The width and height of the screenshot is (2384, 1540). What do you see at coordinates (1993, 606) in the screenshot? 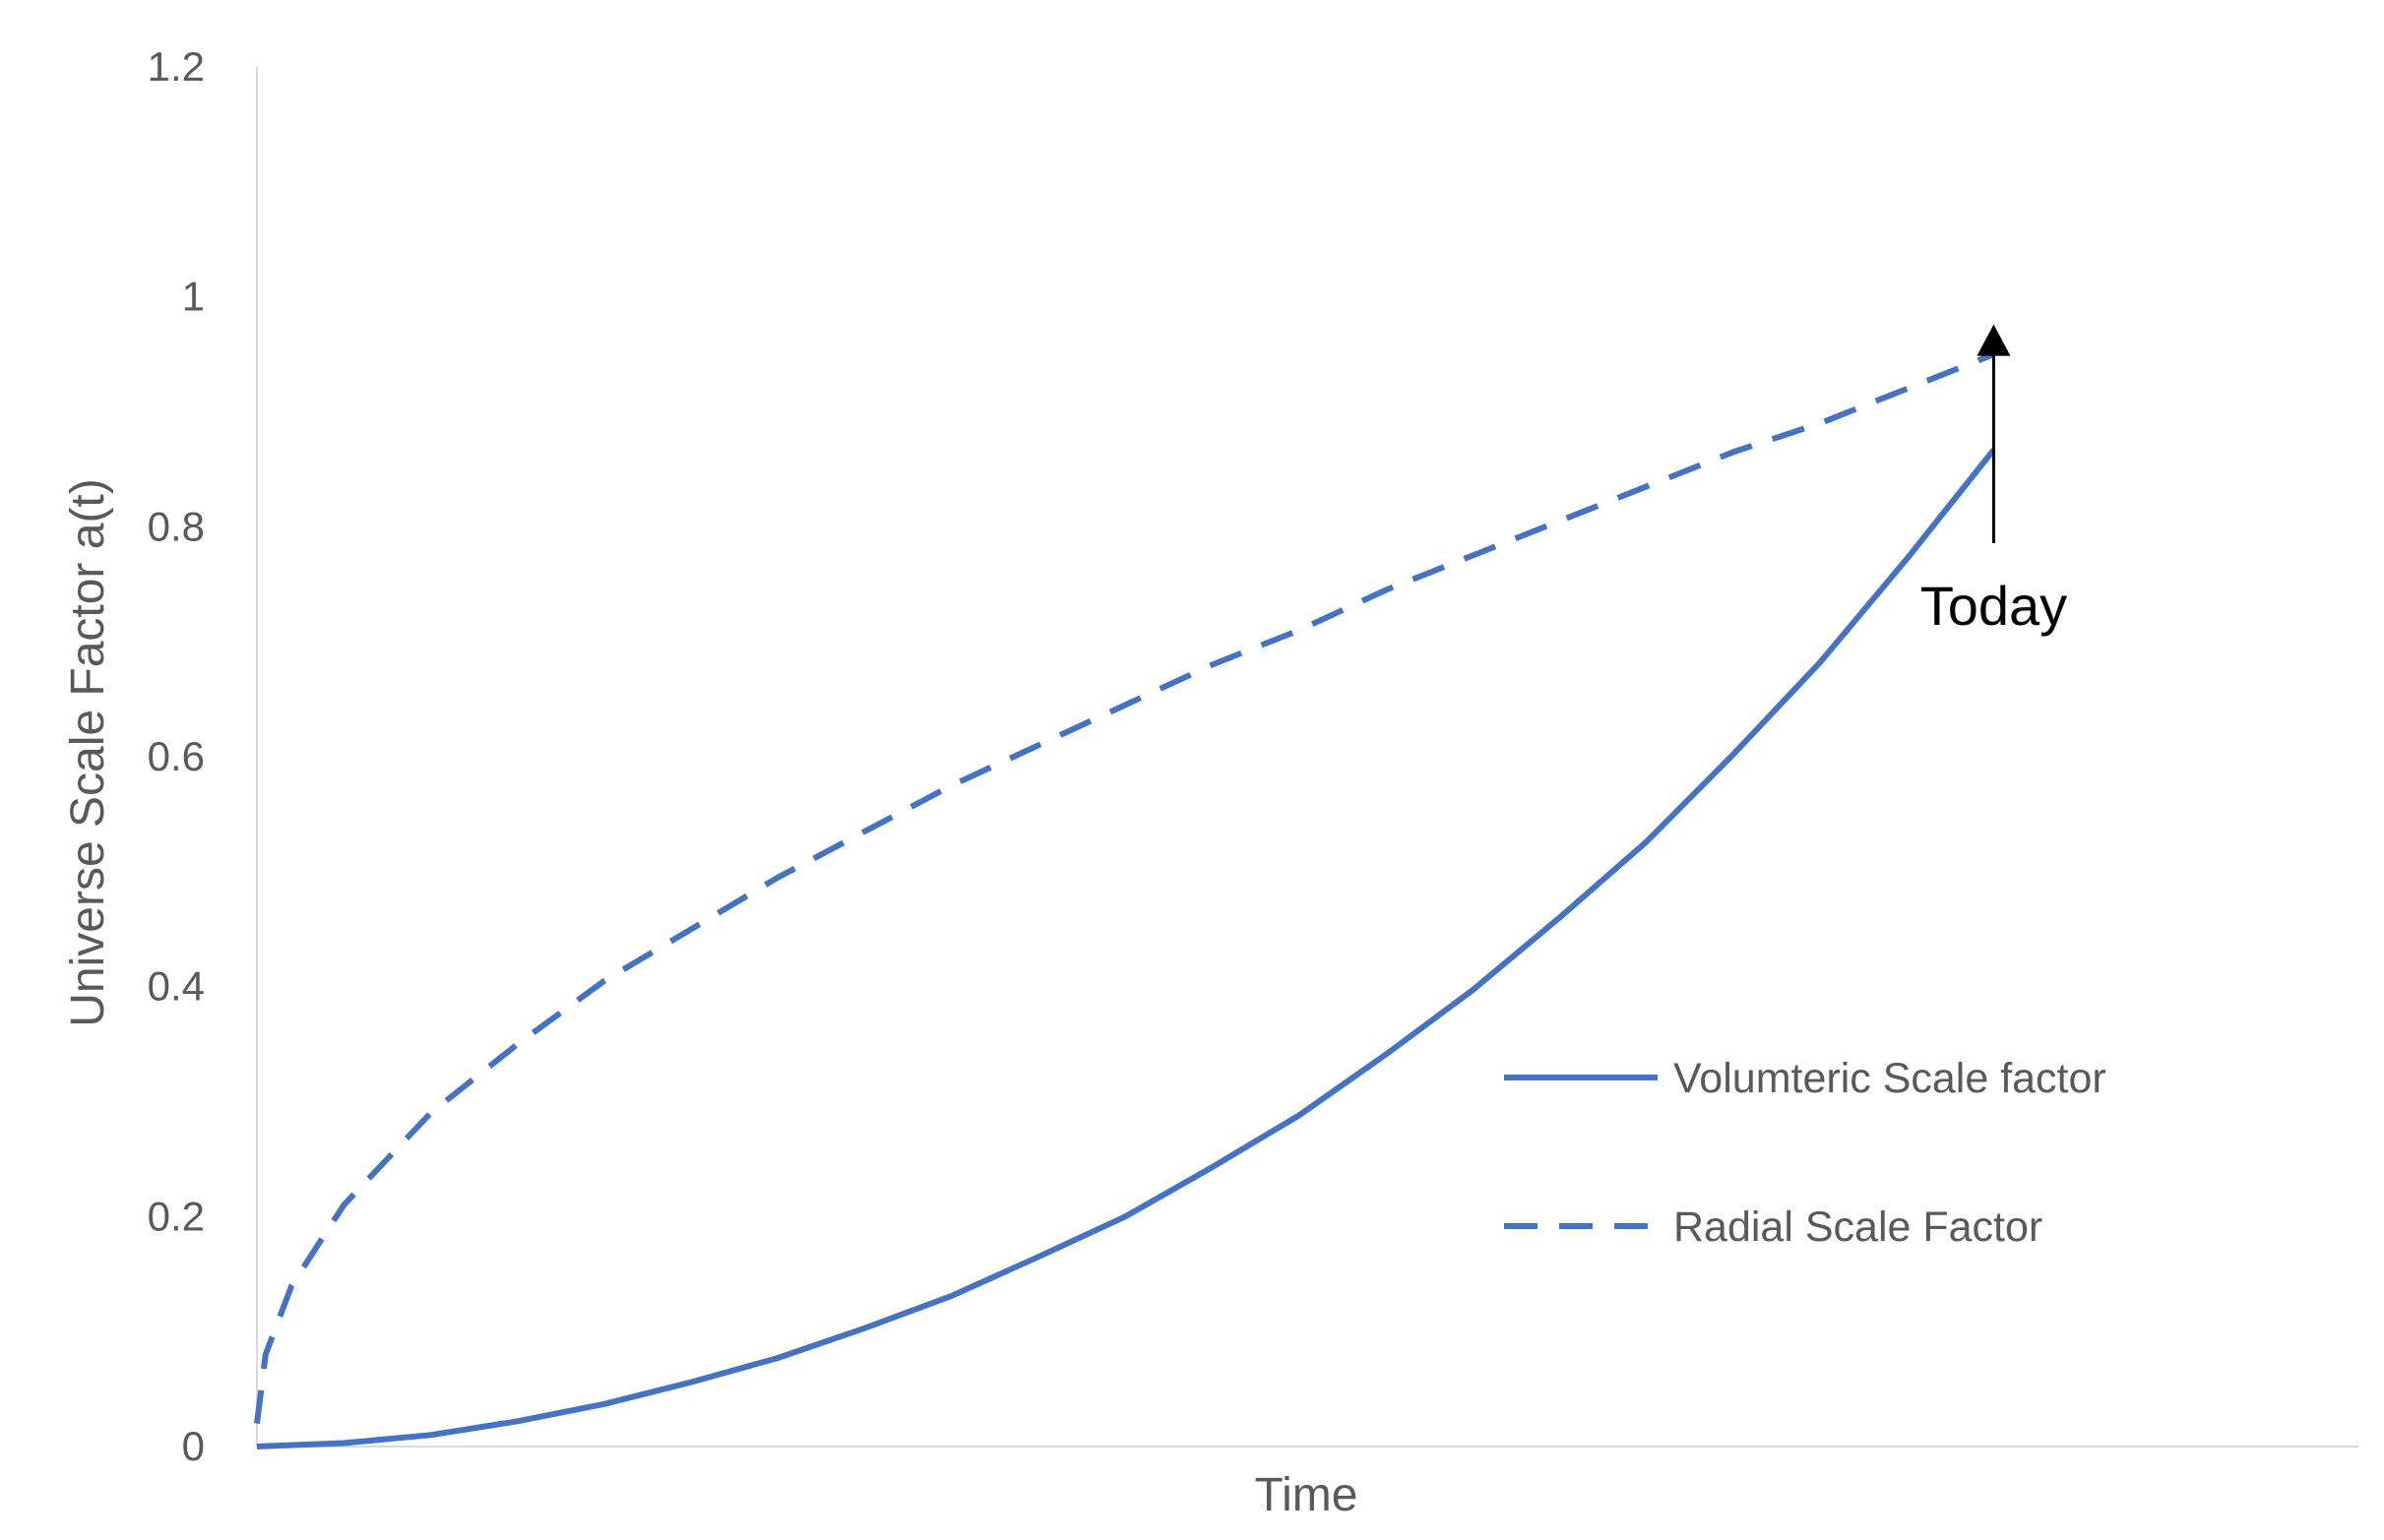
I see `annotation-label: Today` at bounding box center [1993, 606].